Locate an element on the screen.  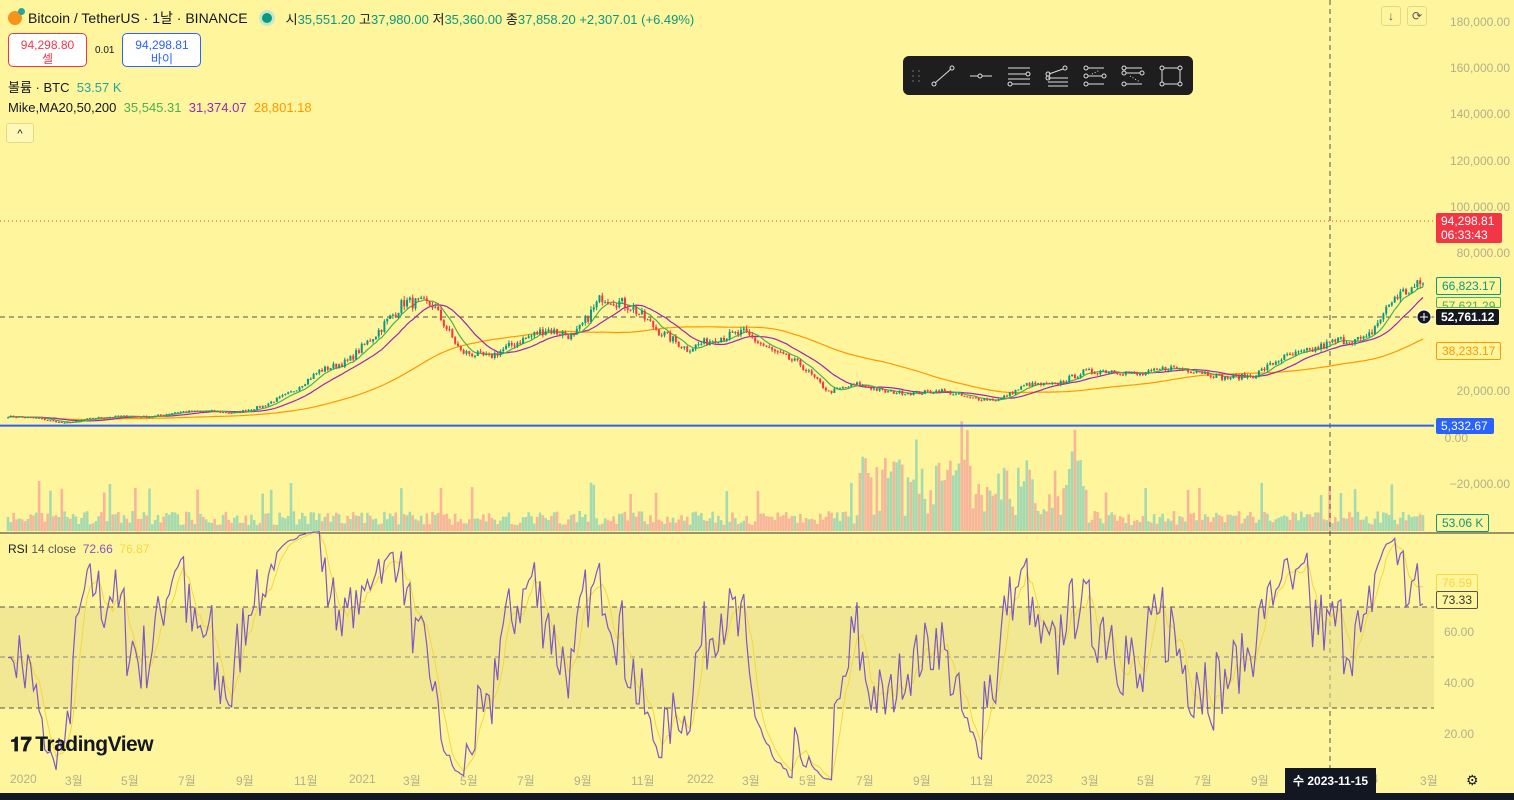
symbol-title: Bitcoin / TetherUS · 1날 · BINANCE is located at coordinates (138, 18).